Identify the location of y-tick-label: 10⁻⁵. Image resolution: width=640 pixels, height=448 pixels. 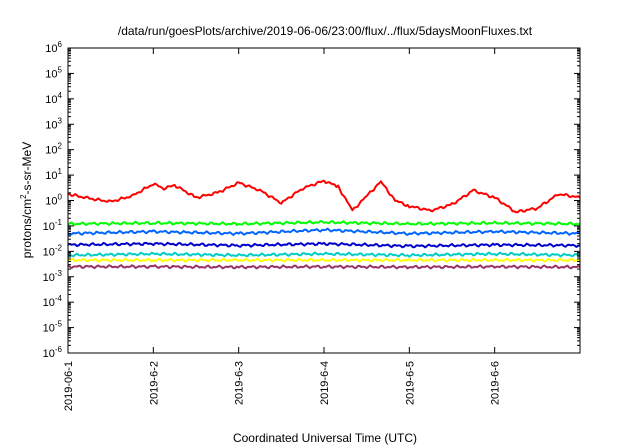
(53, 327).